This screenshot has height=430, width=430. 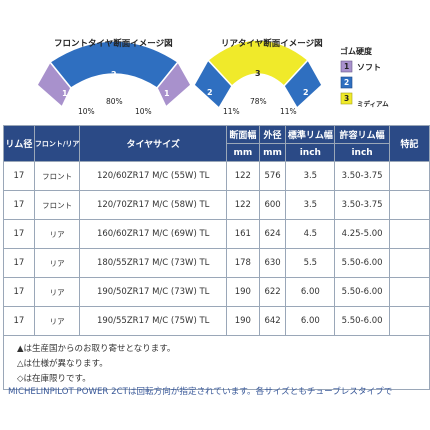 I want to click on rear-percent-label: 78%, so click(x=258, y=101).